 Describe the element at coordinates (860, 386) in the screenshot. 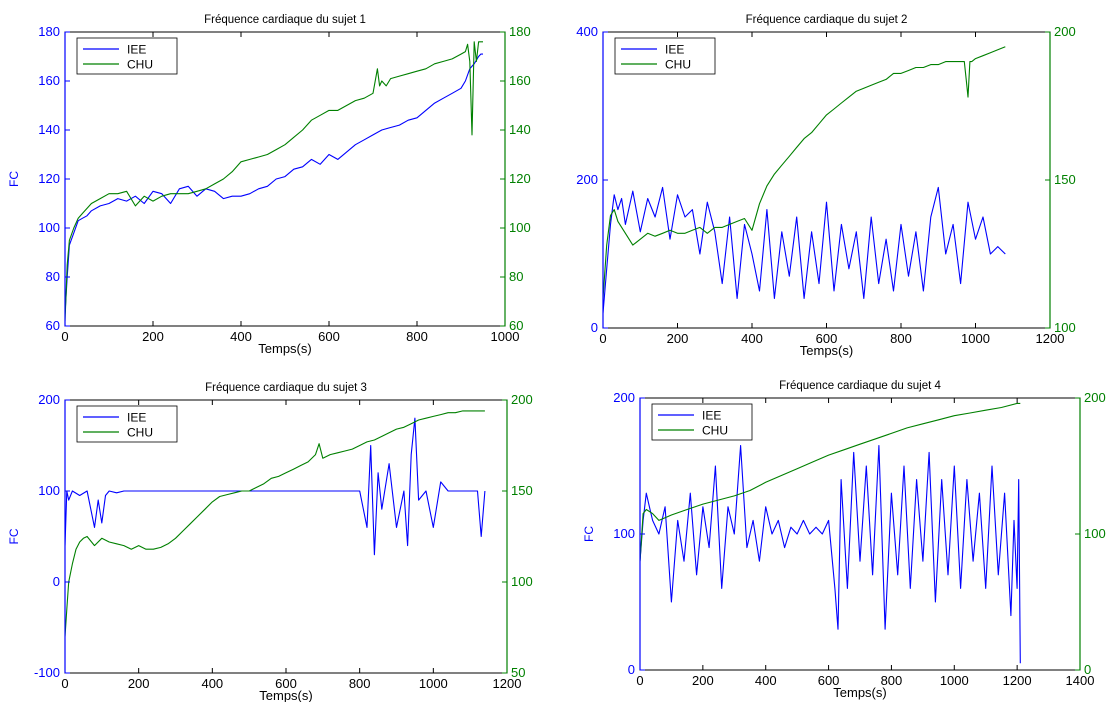

I see `chart-title: Fréquence cardiaque du sujet 4` at that location.